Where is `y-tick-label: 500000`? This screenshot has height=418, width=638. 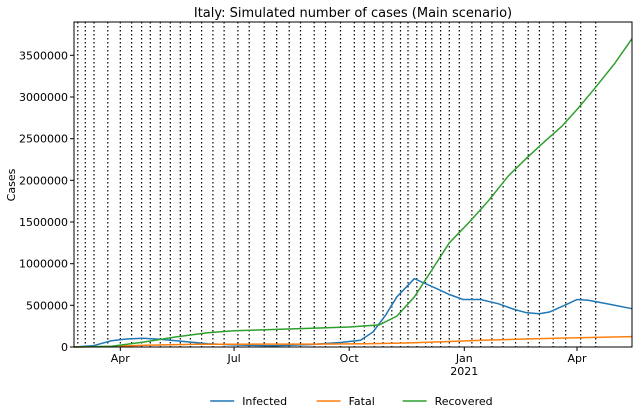
y-tick-label: 500000 is located at coordinates (47, 305).